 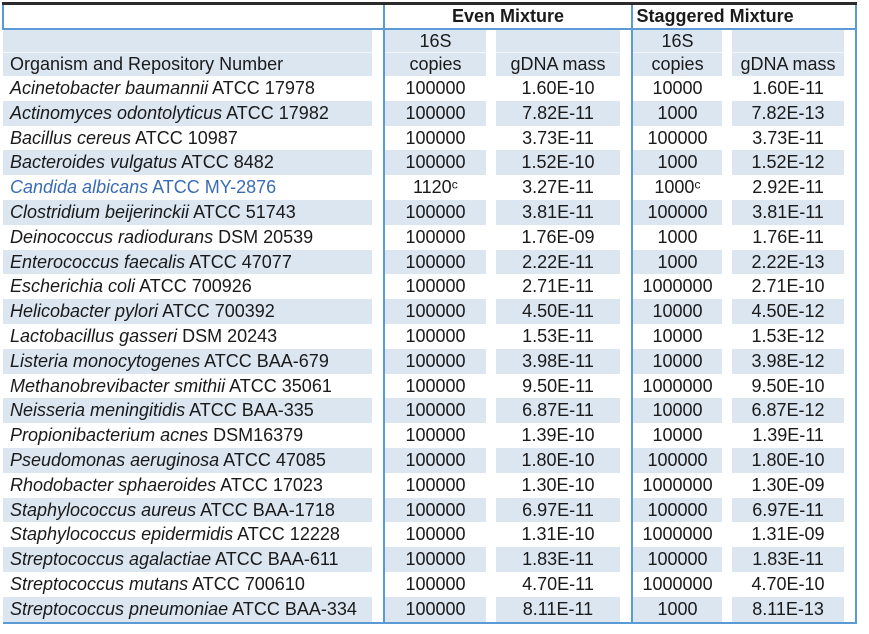 What do you see at coordinates (105, 360) in the screenshot?
I see `organism-name: Listeria monocytogenes` at bounding box center [105, 360].